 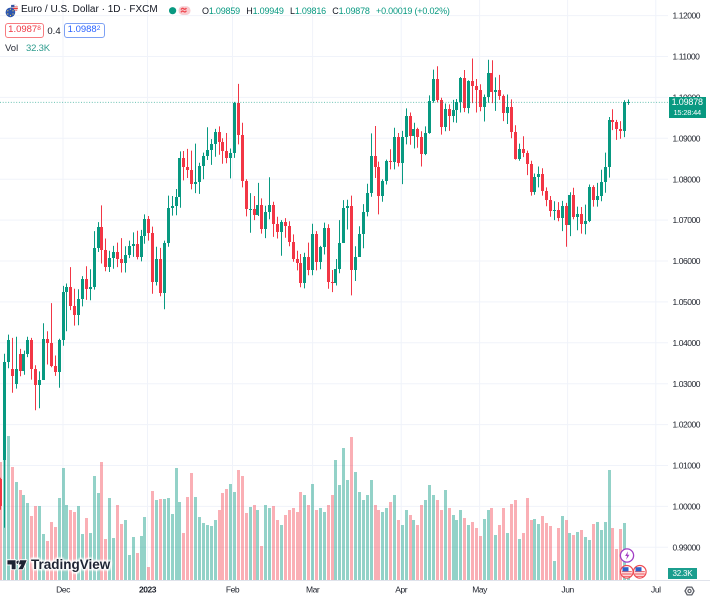 I want to click on svg-text: Dec, so click(x=63, y=590).